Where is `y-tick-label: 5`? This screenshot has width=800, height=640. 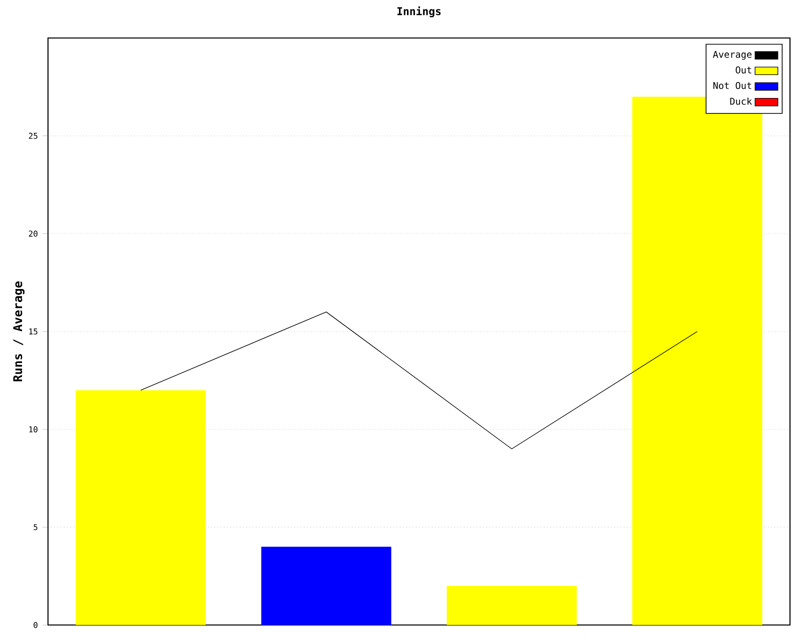
y-tick-label: 5 is located at coordinates (36, 527).